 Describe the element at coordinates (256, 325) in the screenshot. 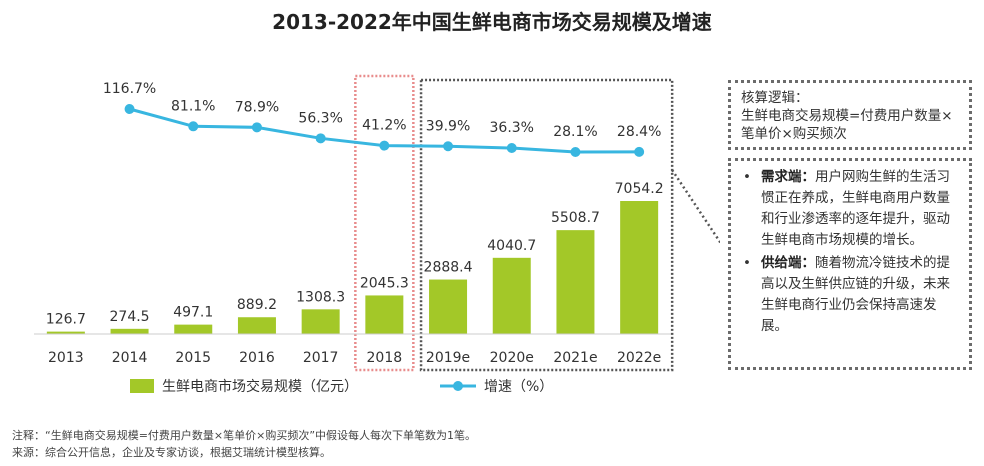

I see `bar-2016` at that location.